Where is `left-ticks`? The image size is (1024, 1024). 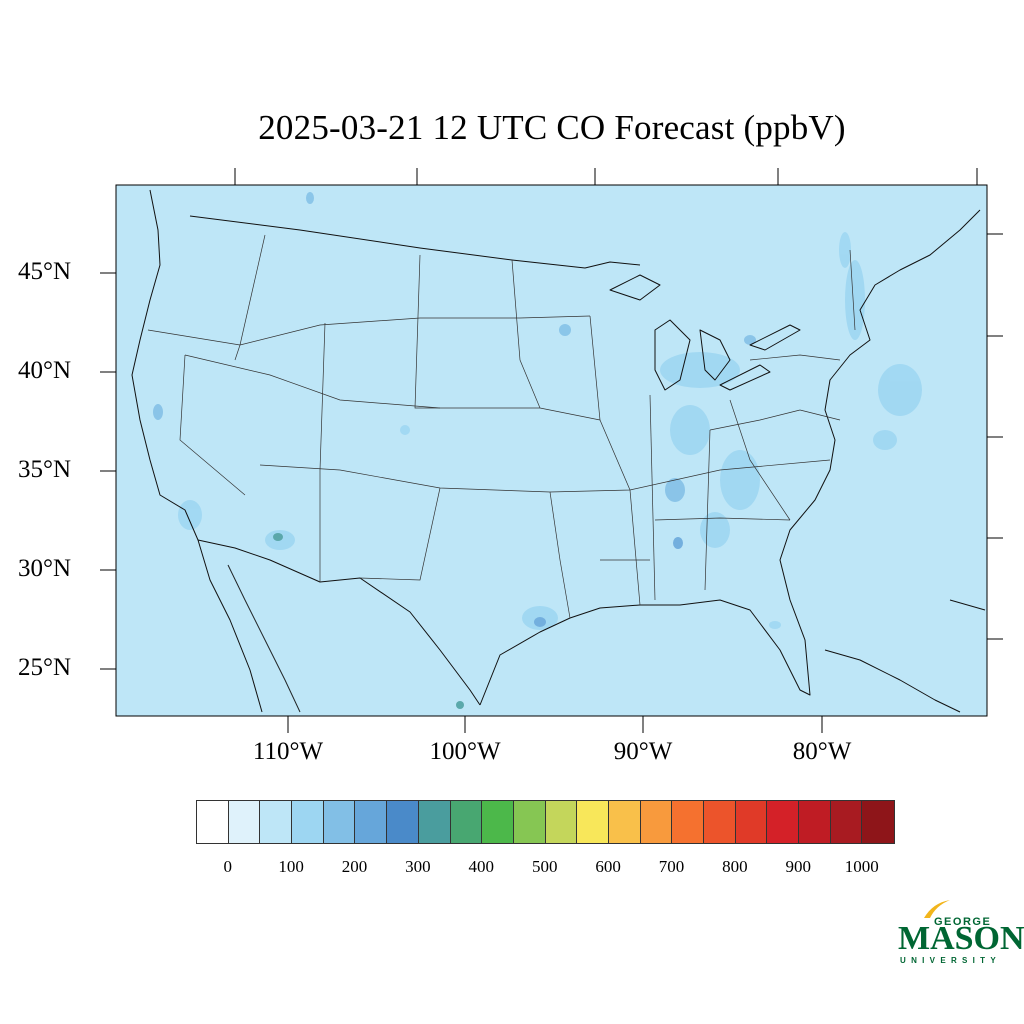
left-ticks is located at coordinates (108, 471).